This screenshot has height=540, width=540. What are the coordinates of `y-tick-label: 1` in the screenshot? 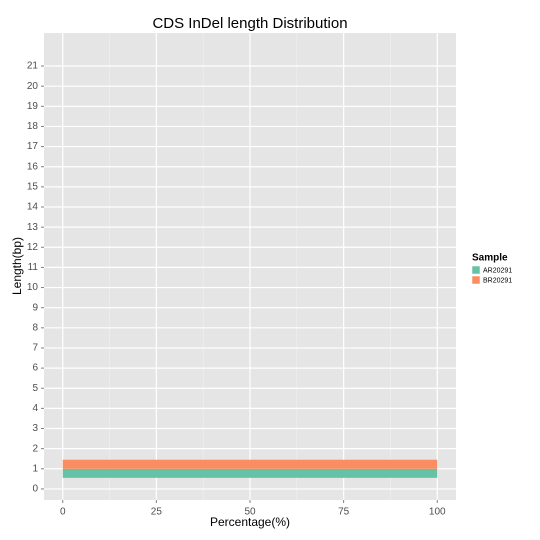 It's located at (35, 468).